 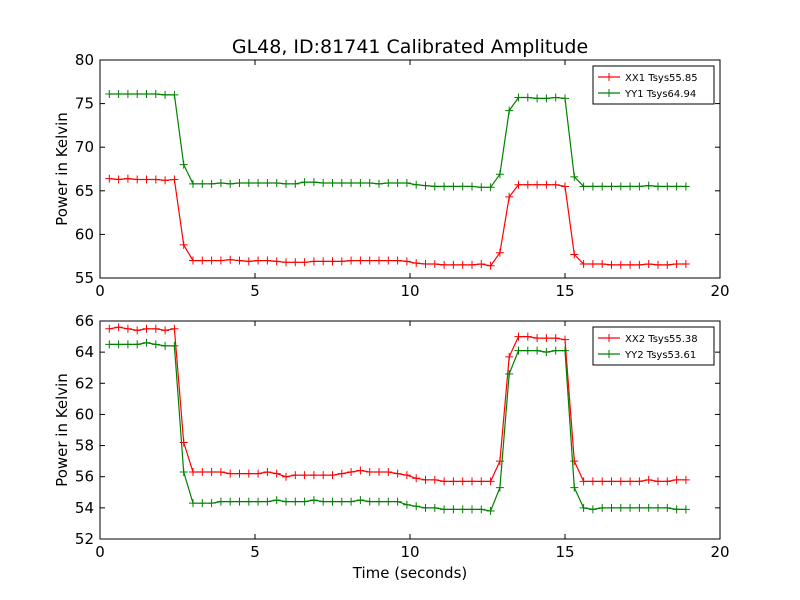 I want to click on y-tick-label: 56, so click(x=84, y=477).